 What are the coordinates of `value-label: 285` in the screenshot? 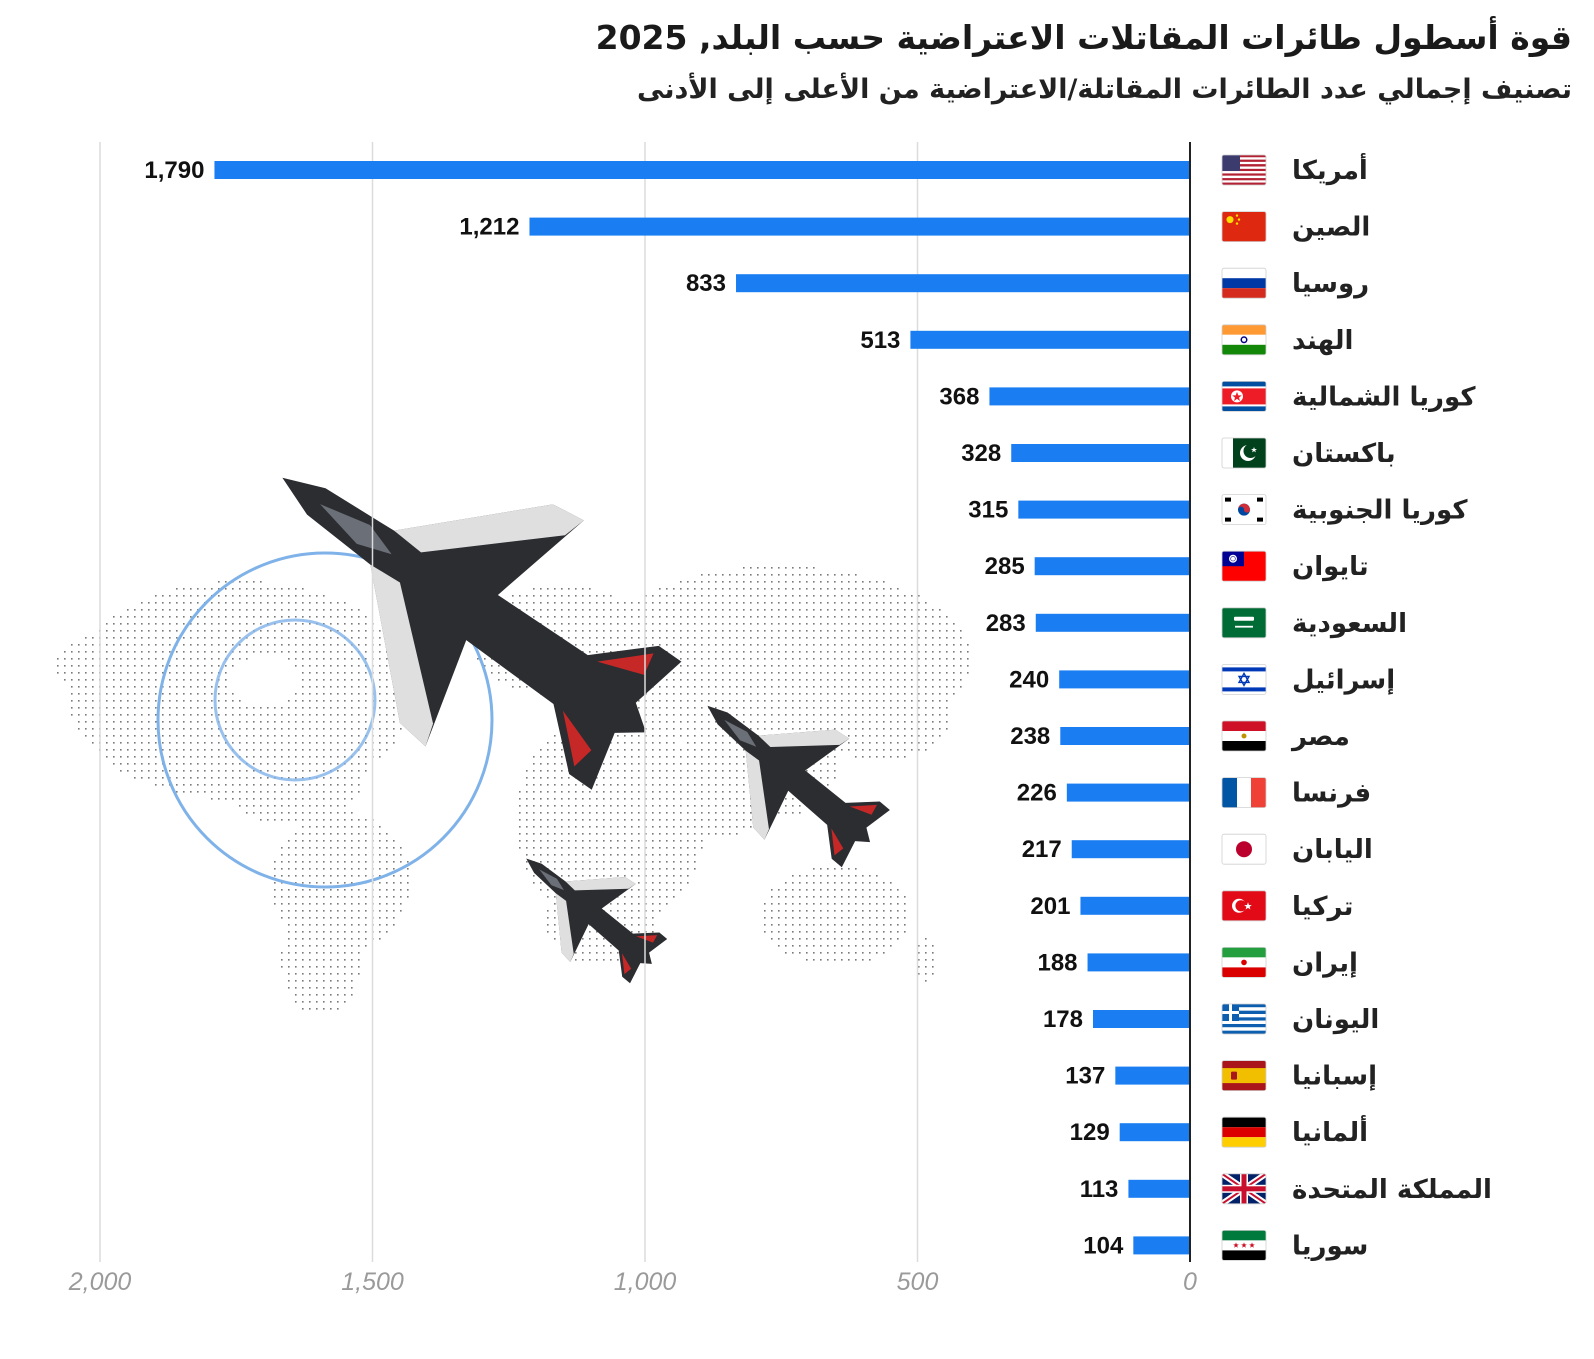 It's located at (1005, 566).